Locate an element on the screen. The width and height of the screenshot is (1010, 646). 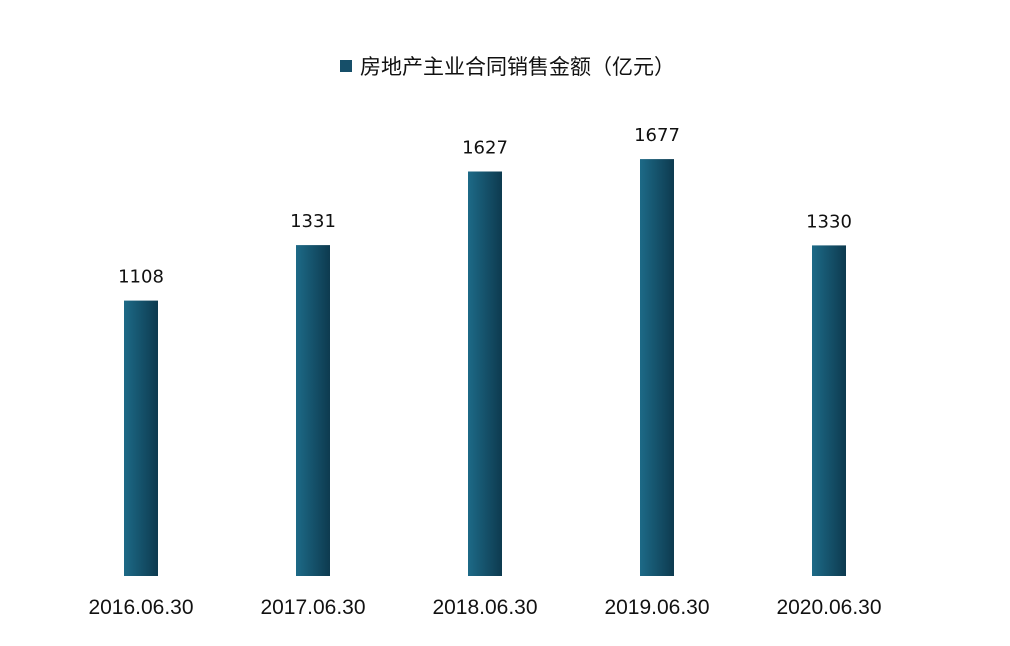
x-tick-label: 2018.06.30 is located at coordinates (484, 607).